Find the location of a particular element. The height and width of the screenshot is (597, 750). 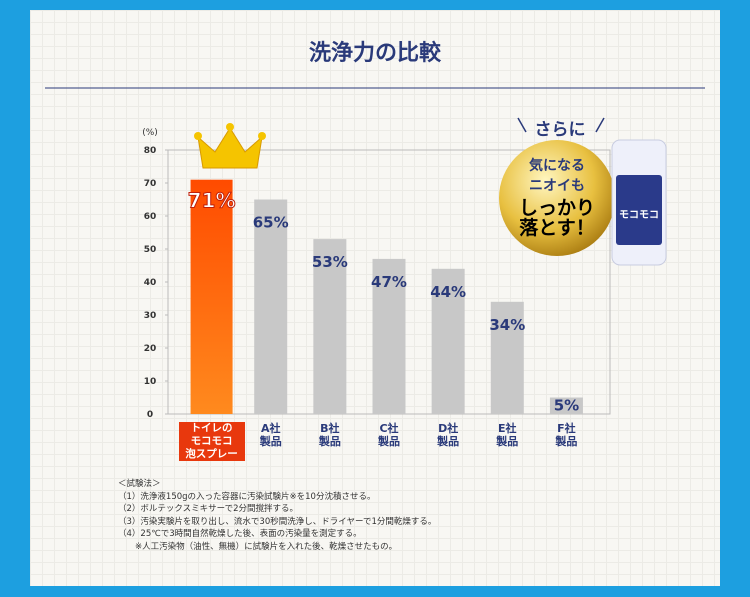

notes-heading: ＜試験法＞ is located at coordinates (139, 484).